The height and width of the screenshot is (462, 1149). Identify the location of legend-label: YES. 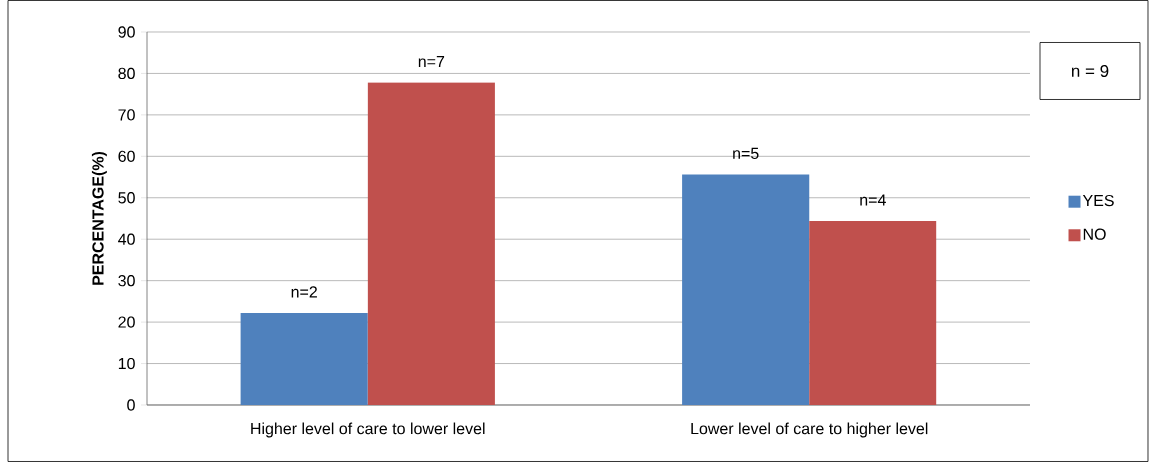
(1098, 200).